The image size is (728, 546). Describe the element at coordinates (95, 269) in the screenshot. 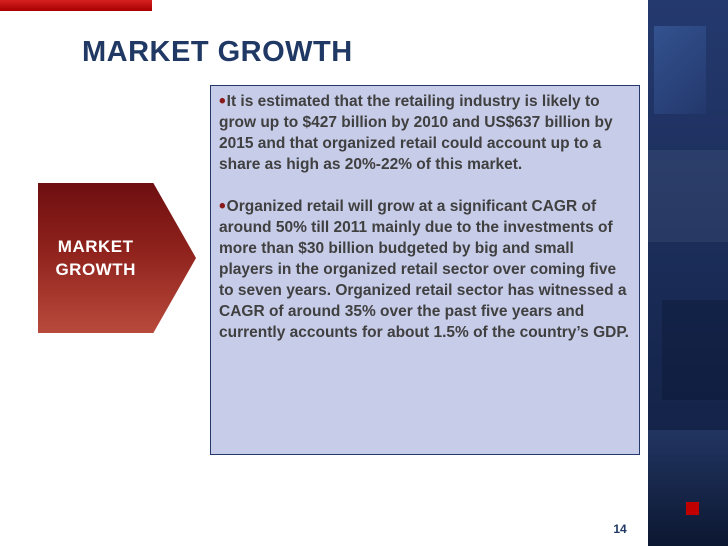

I see `arrow-label-line2: GROWTH` at that location.